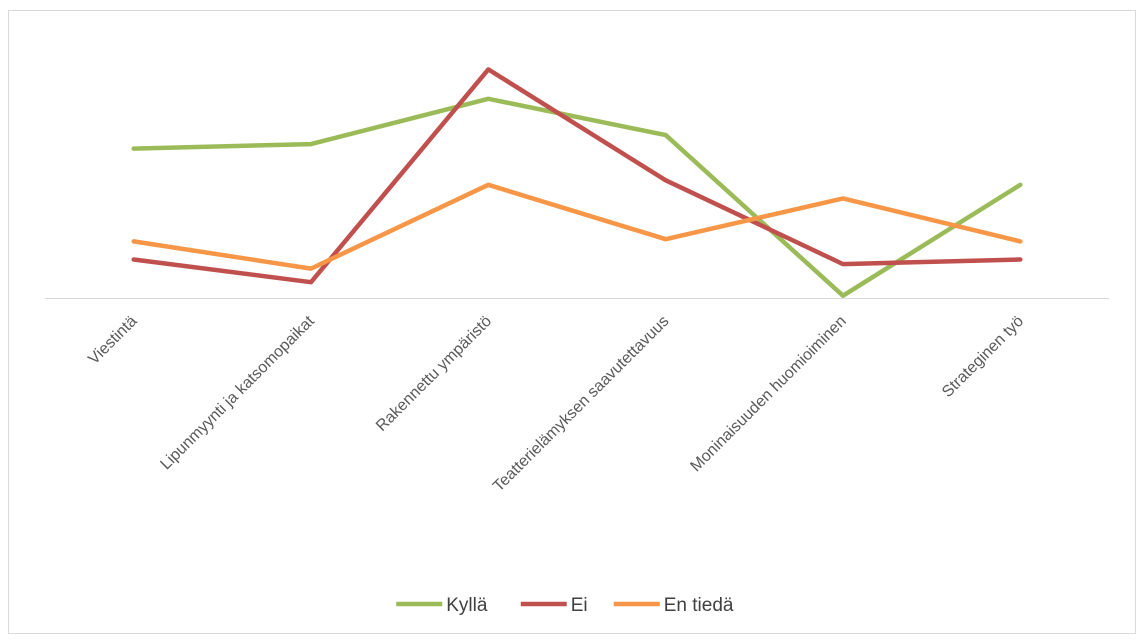 This screenshot has width=1144, height=642. Describe the element at coordinates (467, 605) in the screenshot. I see `legend-label-kylla: Kyllä` at that location.